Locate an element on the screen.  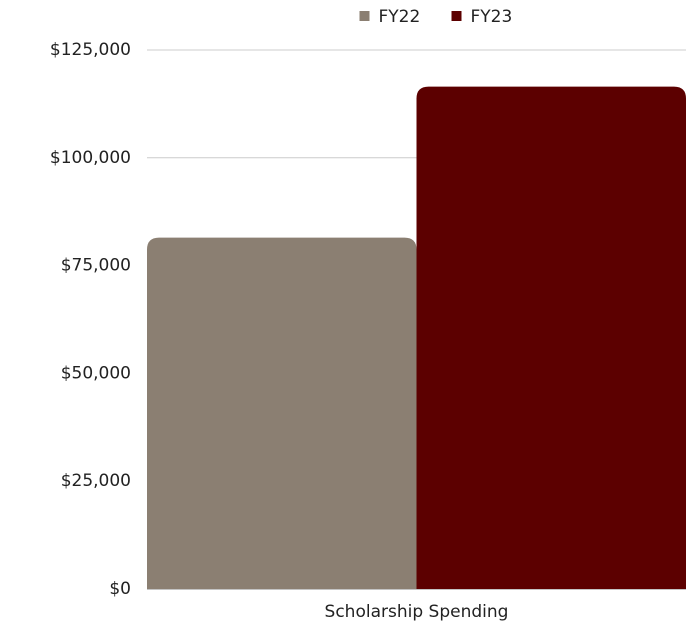
legend-label: FY23 is located at coordinates (492, 17).